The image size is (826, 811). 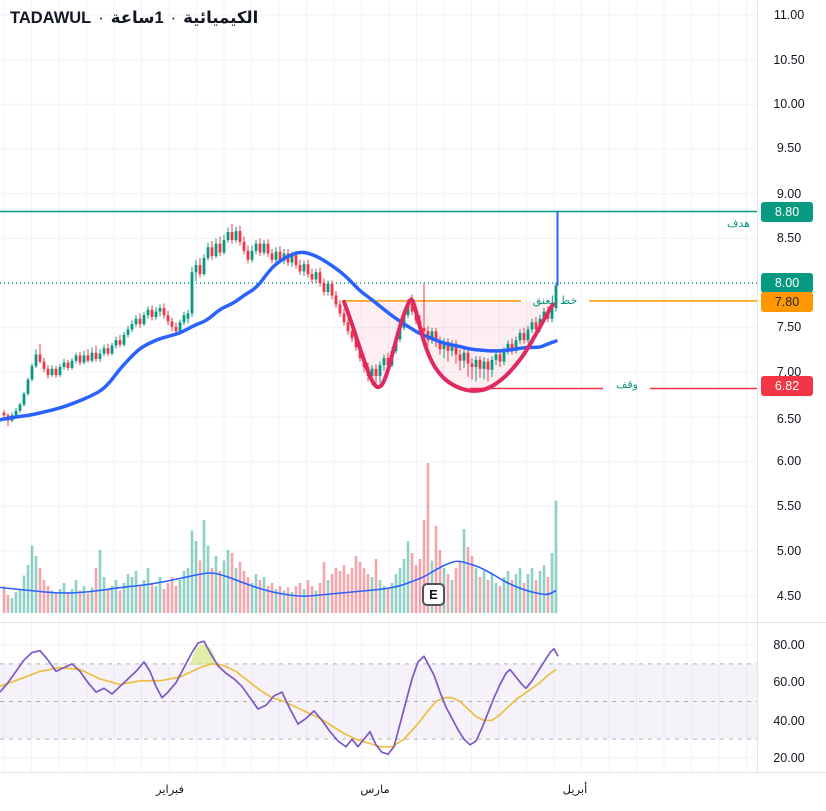 I want to click on price-tick: 6.00, so click(x=789, y=461).